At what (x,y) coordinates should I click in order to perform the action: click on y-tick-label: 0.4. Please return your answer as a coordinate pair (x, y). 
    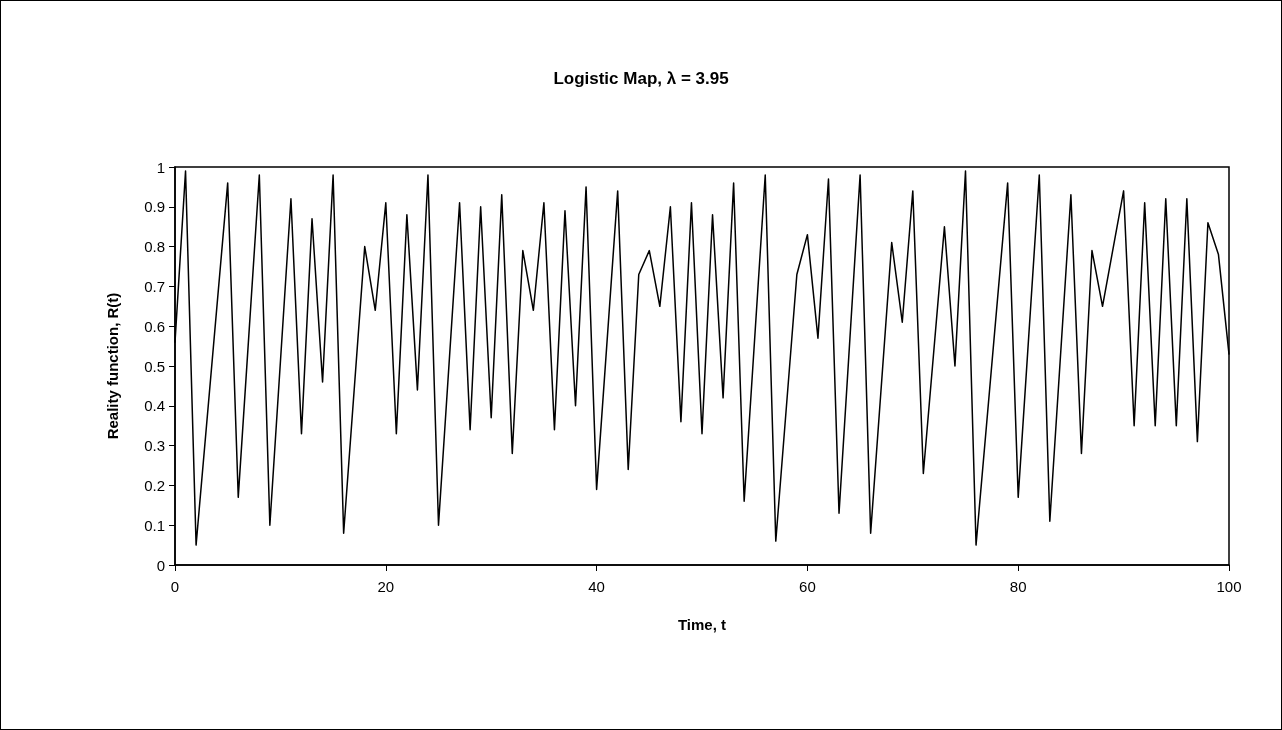
    Looking at the image, I should click on (154, 406).